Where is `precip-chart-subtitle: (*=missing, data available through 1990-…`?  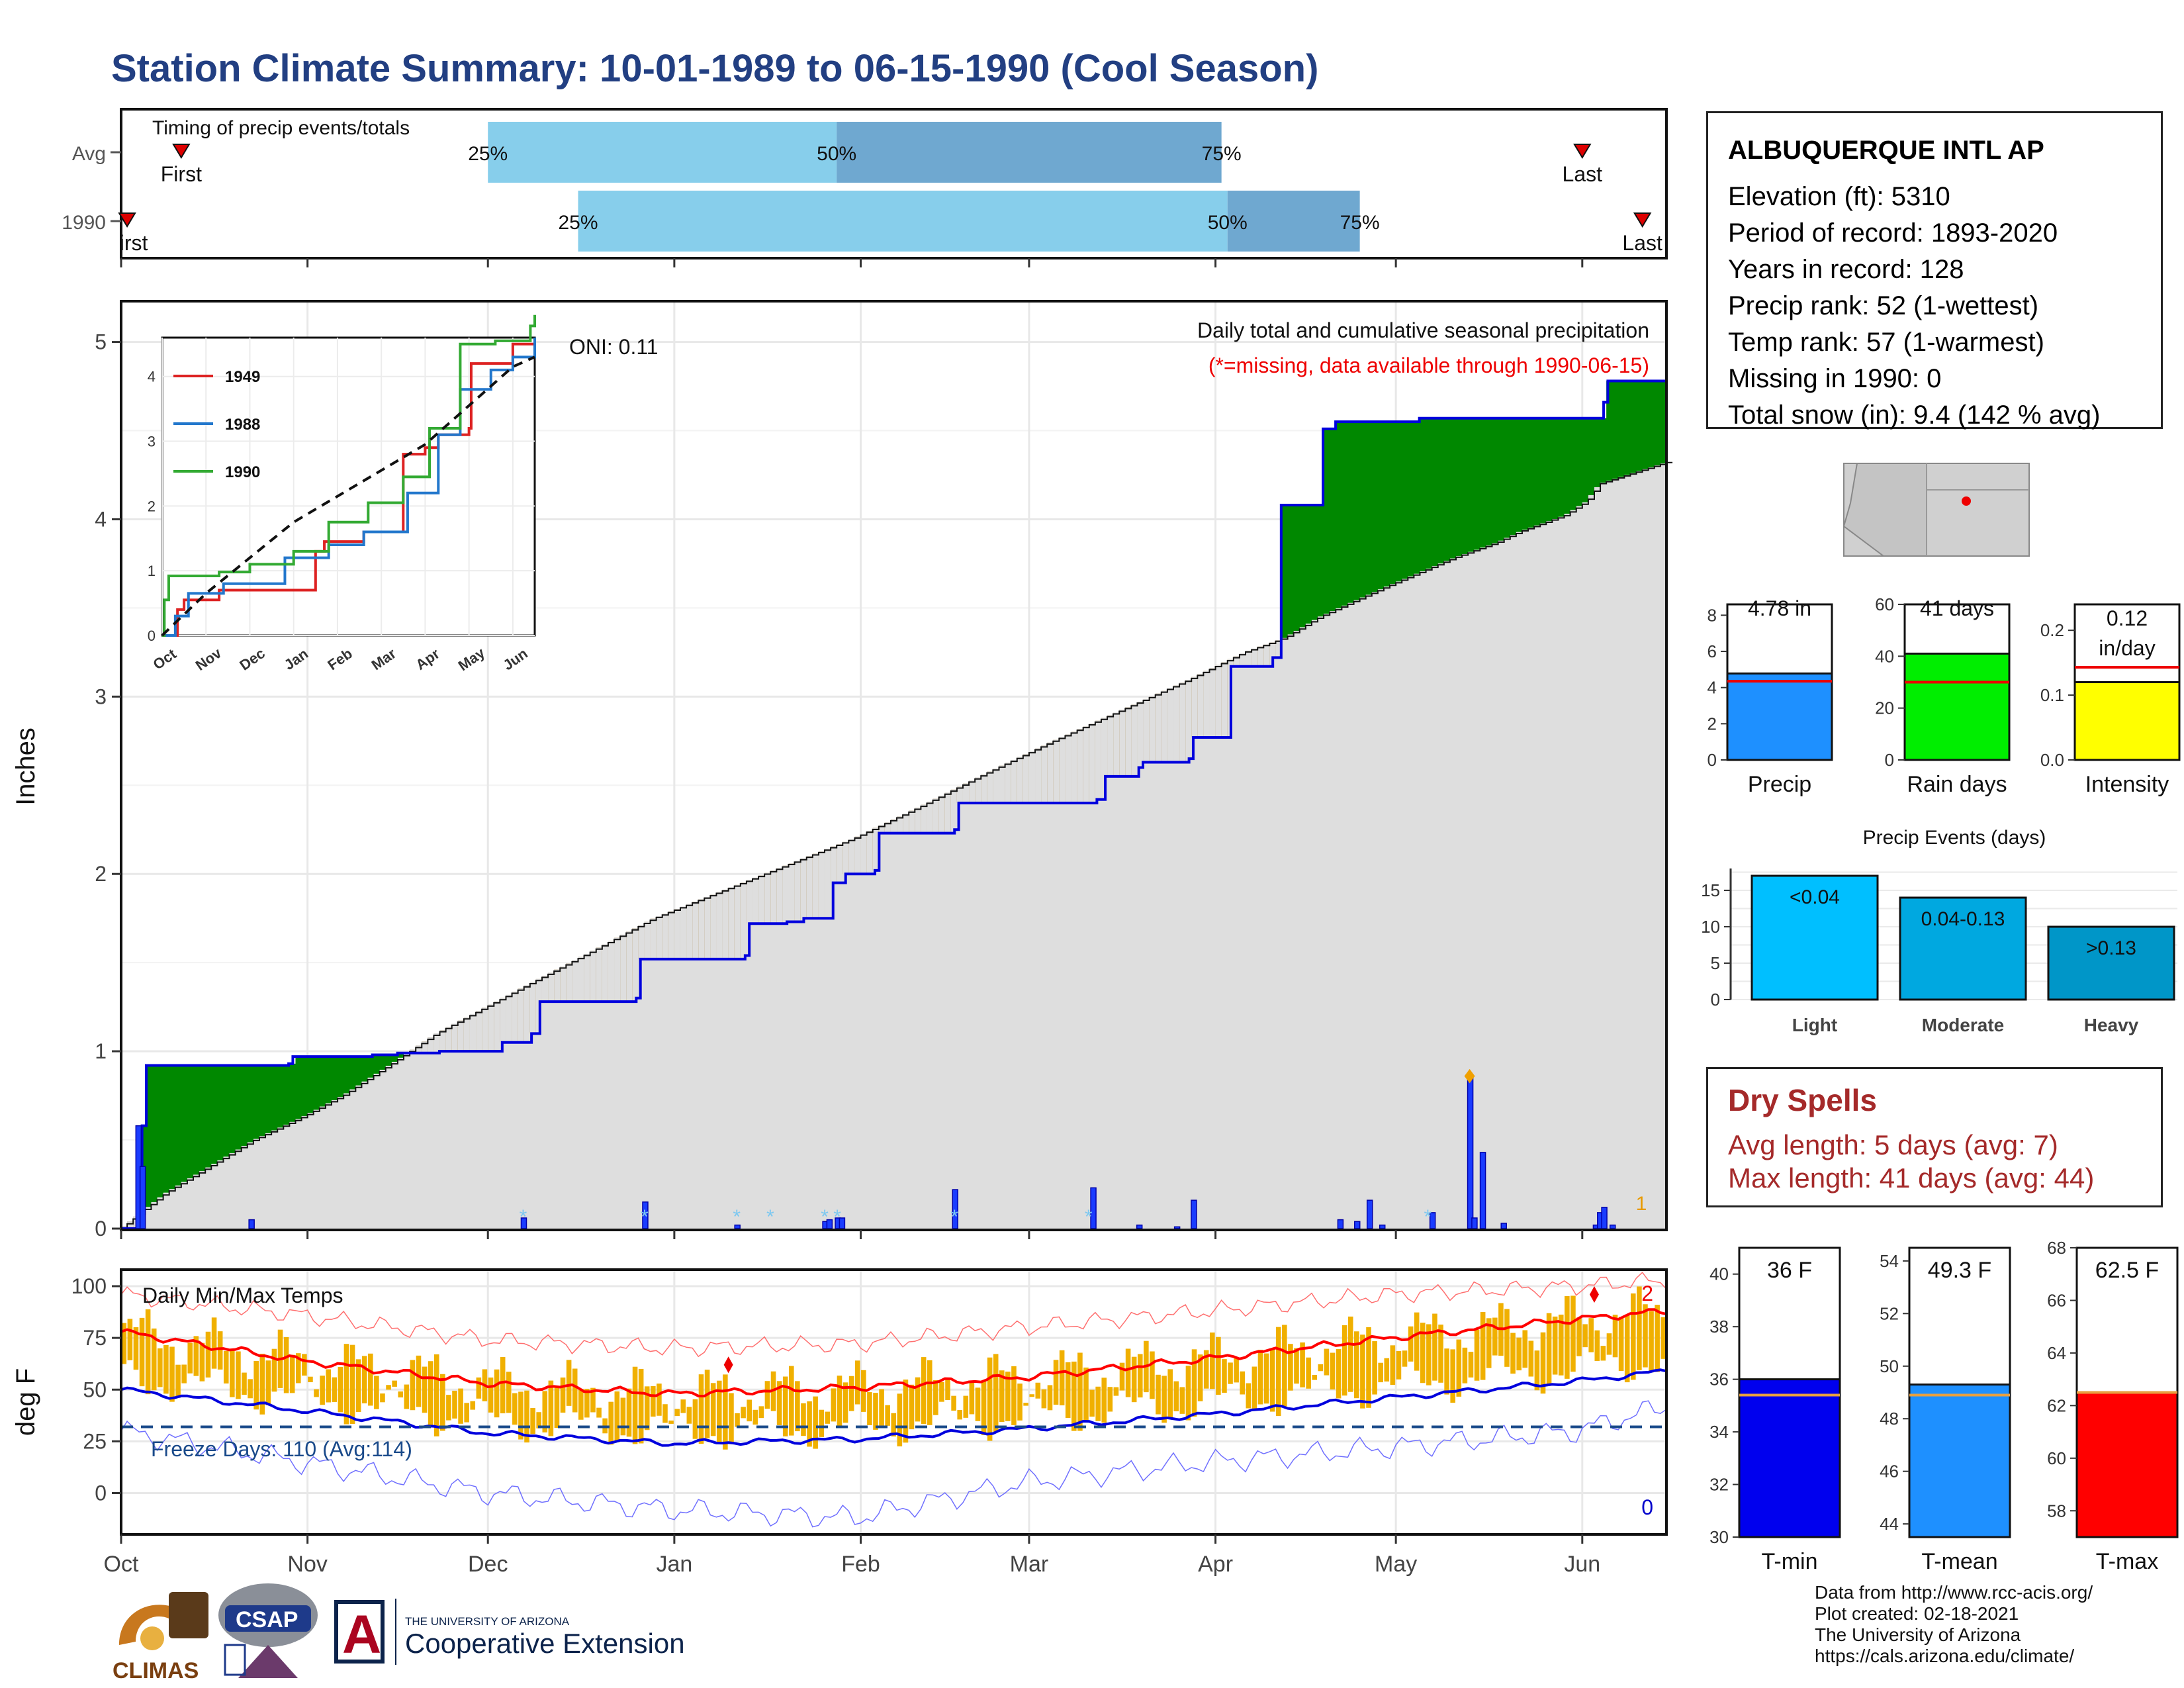
precip-chart-subtitle: (*=missing, data available through 1990-… is located at coordinates (1428, 365).